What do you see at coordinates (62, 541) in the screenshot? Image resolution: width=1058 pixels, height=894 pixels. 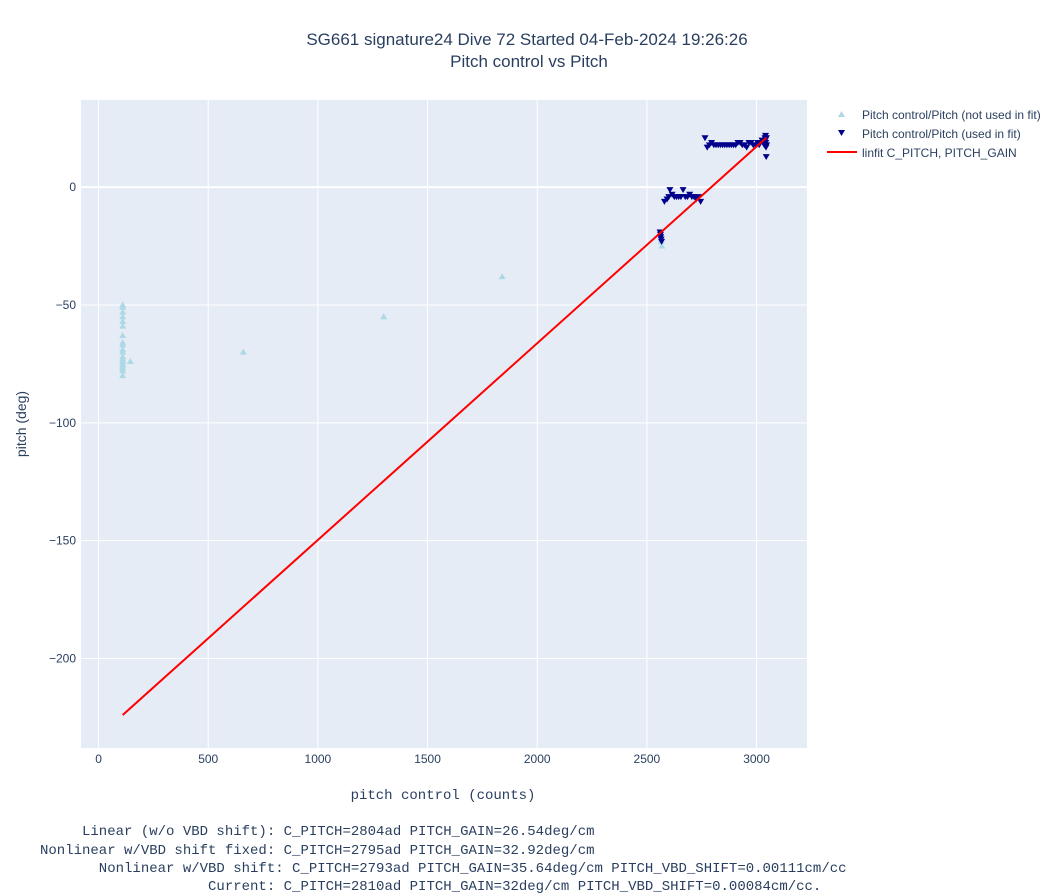 I see `y-tick-label: −150` at bounding box center [62, 541].